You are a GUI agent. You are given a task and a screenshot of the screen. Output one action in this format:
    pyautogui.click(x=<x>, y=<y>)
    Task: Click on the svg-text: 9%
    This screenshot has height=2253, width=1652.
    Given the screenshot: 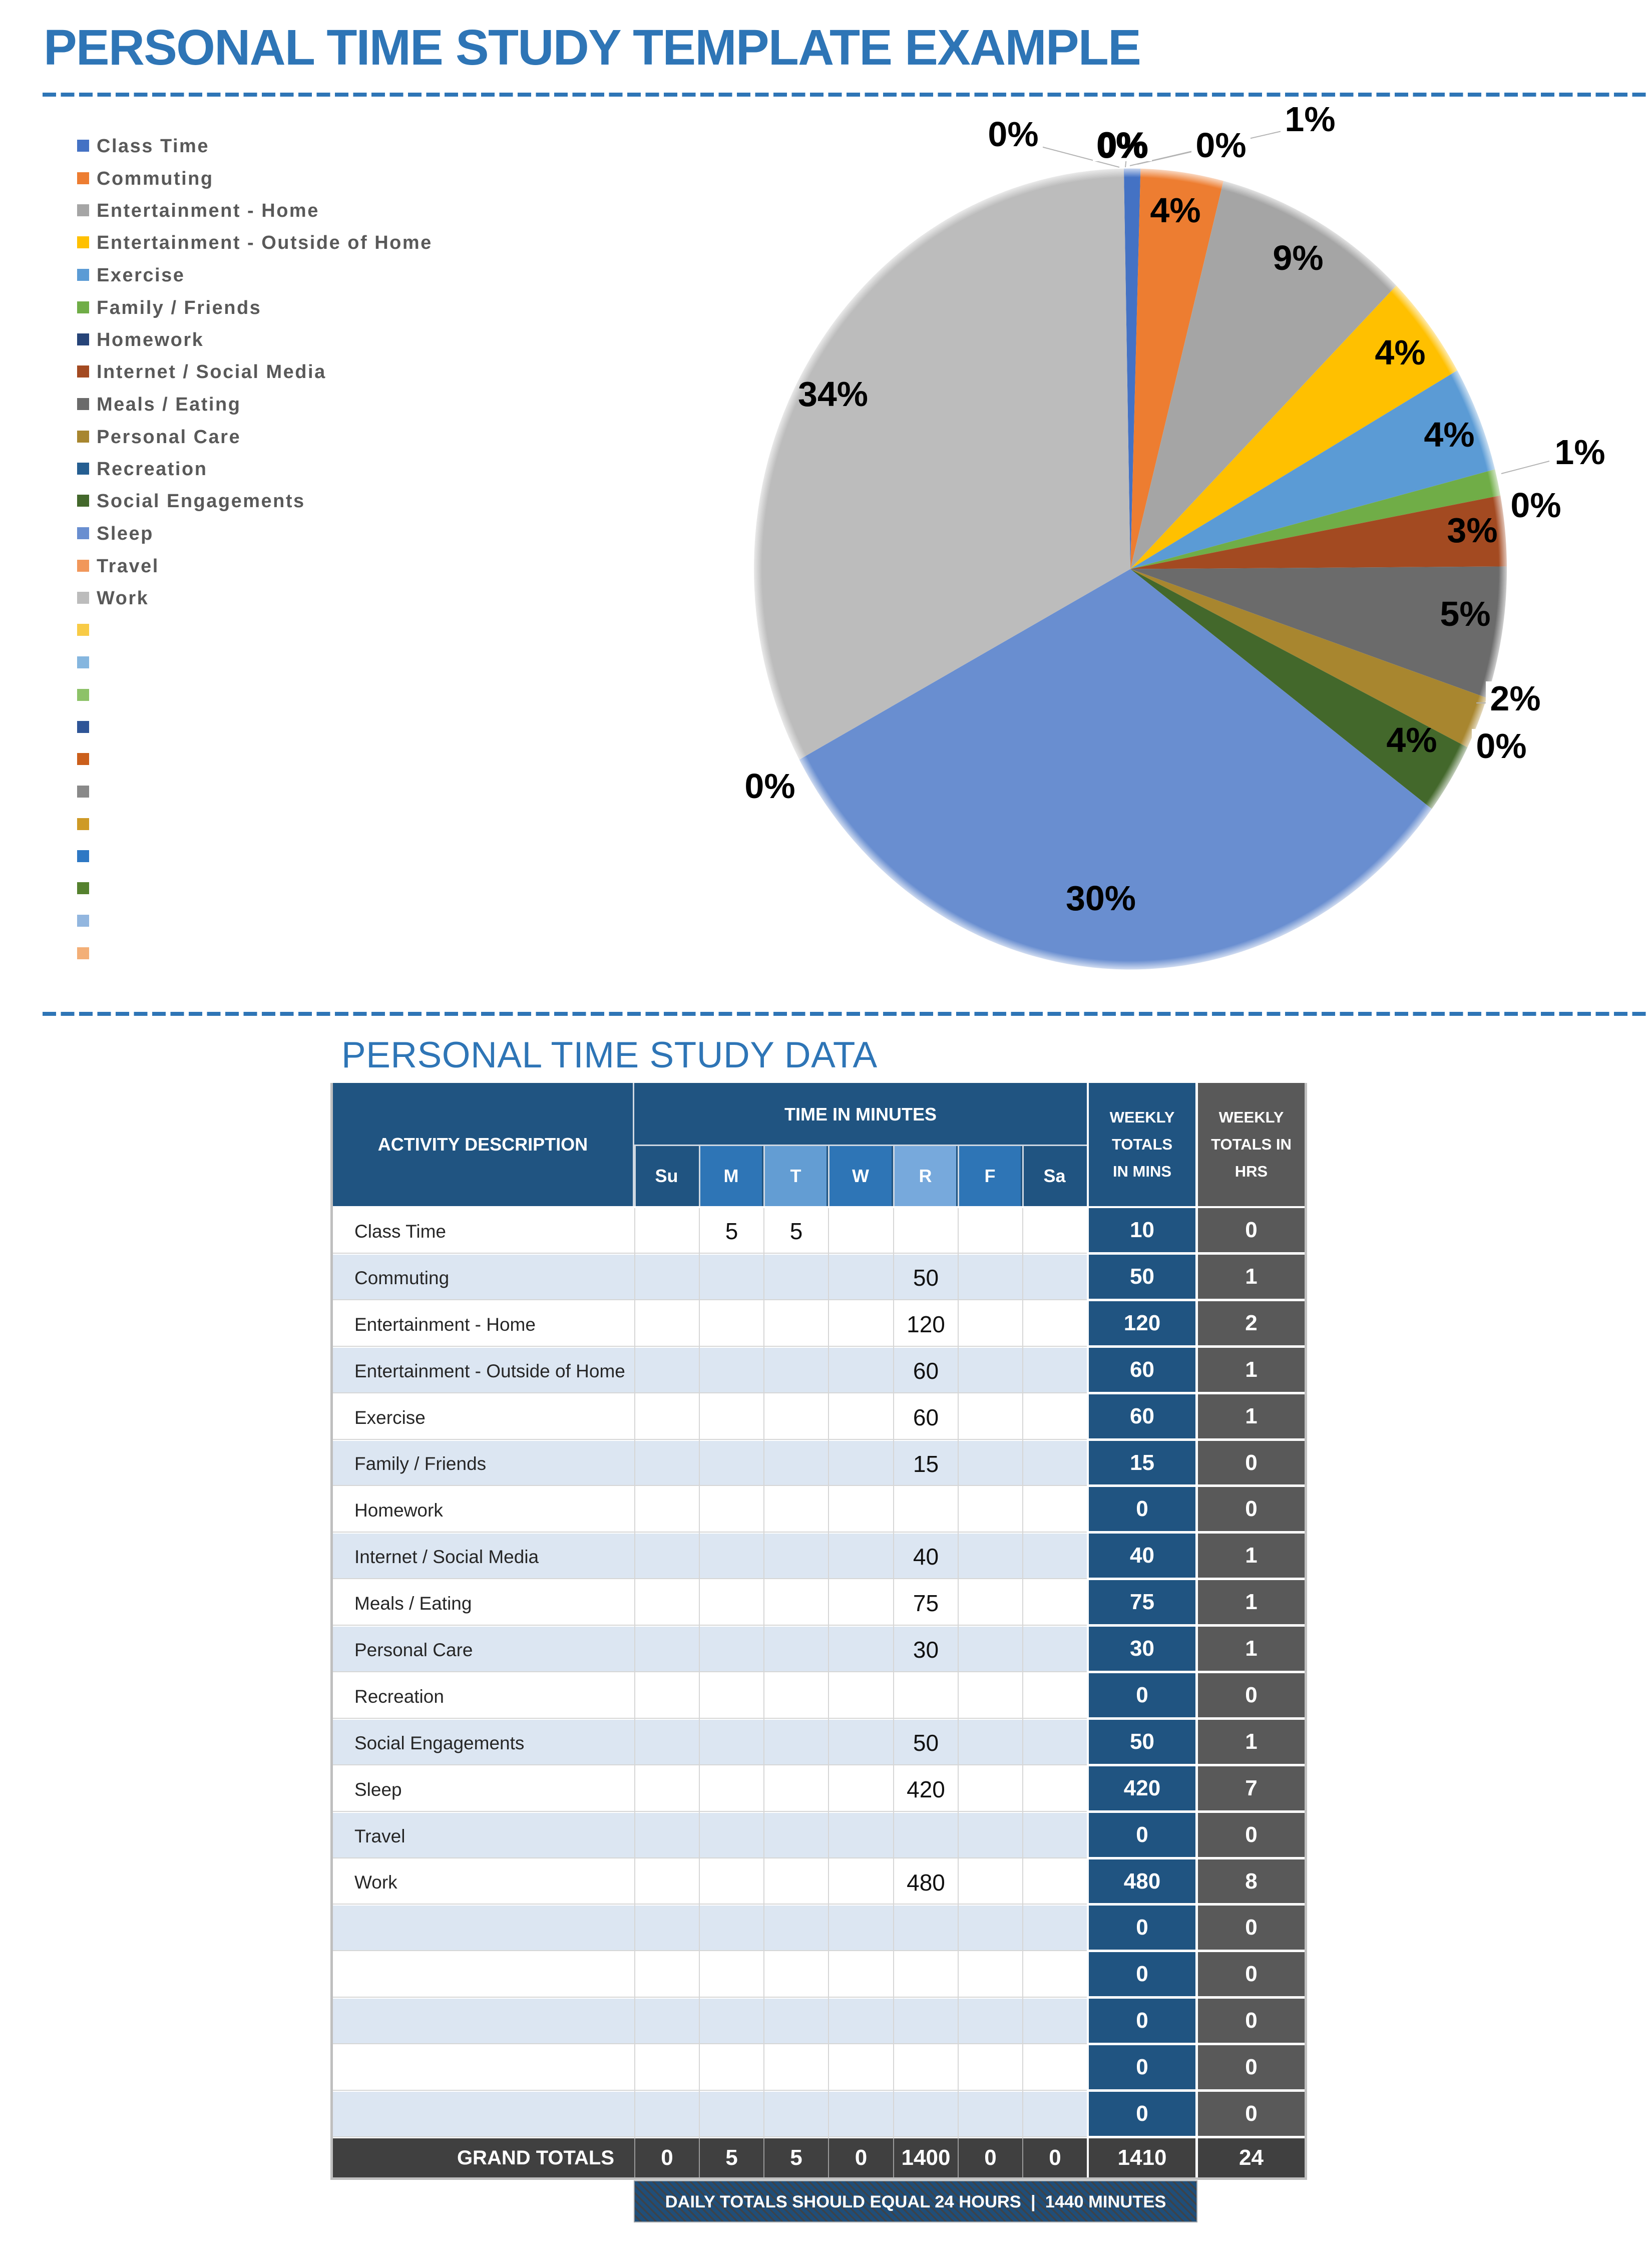 What is the action you would take?
    pyautogui.click(x=1298, y=257)
    